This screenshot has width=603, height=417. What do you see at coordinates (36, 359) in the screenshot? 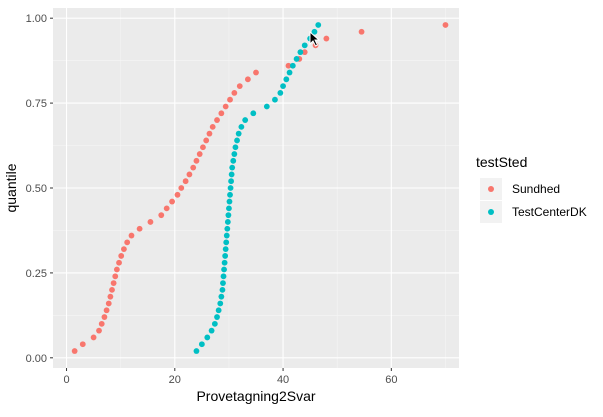
I see `y-tick-label: 0.00` at bounding box center [36, 359].